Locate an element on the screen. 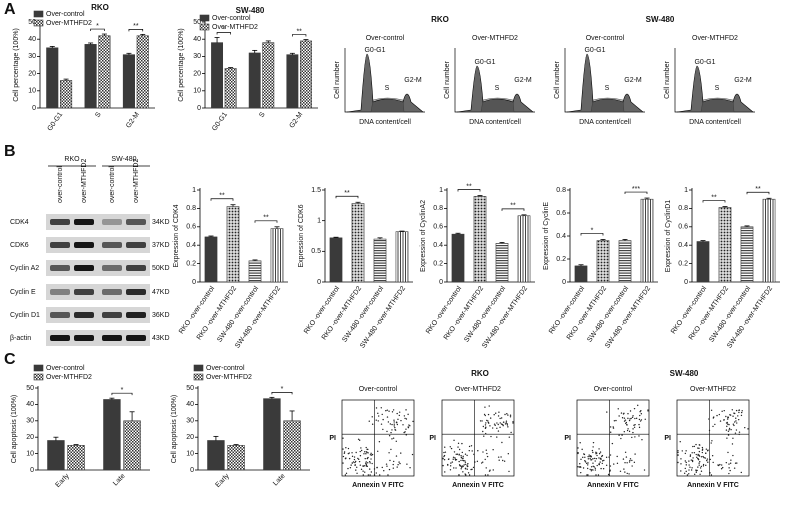  plot-frame is located at coordinates (478, 438).